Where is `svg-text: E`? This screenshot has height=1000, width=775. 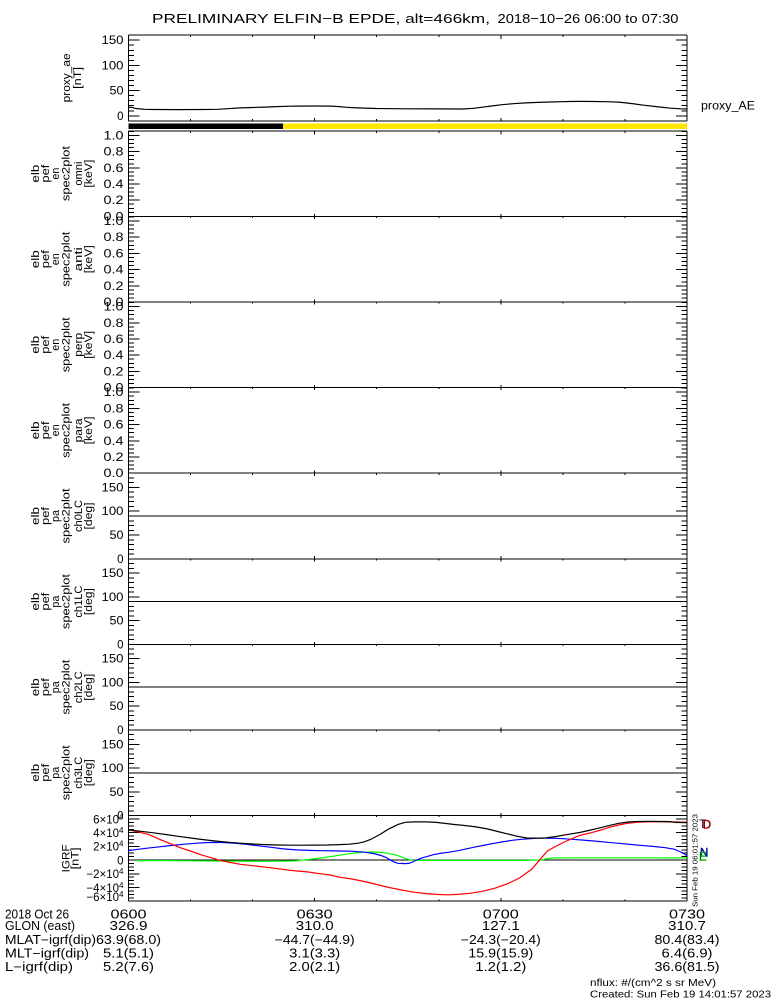 svg-text: E is located at coordinates (703, 858).